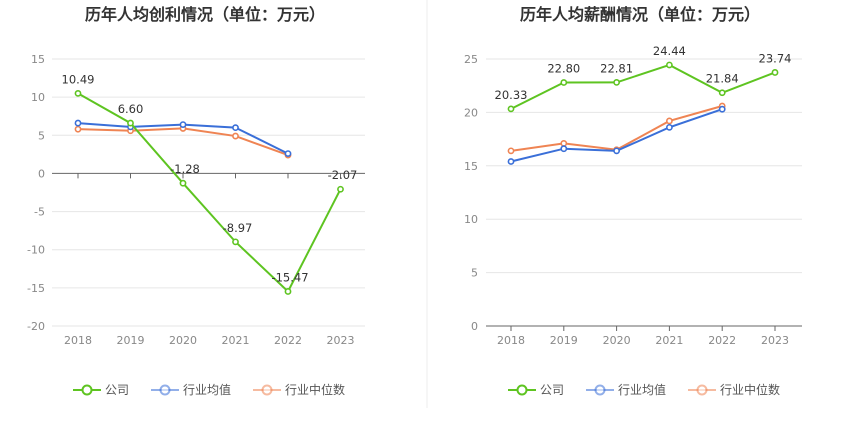 This screenshot has width=850, height=437. I want to click on y-tick-label: -20, so click(36, 326).